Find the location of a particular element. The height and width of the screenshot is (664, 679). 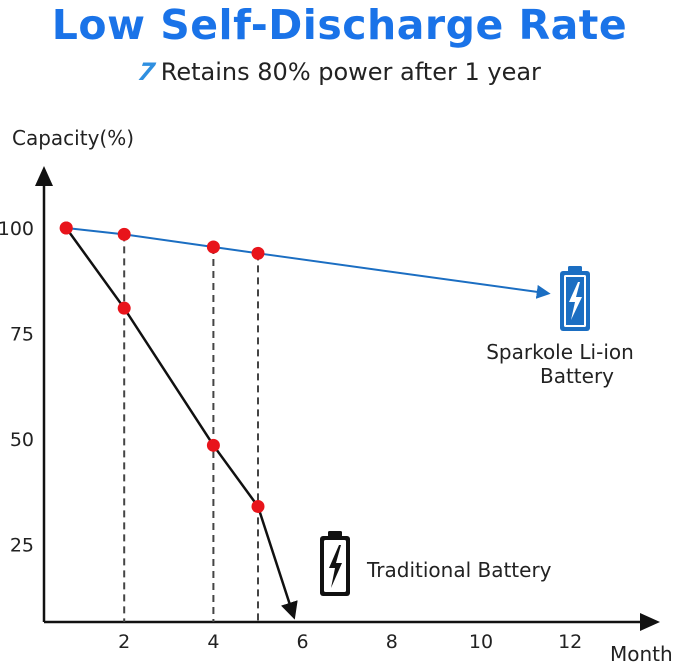

y-axis-label: Capacity(%) is located at coordinates (73, 138).